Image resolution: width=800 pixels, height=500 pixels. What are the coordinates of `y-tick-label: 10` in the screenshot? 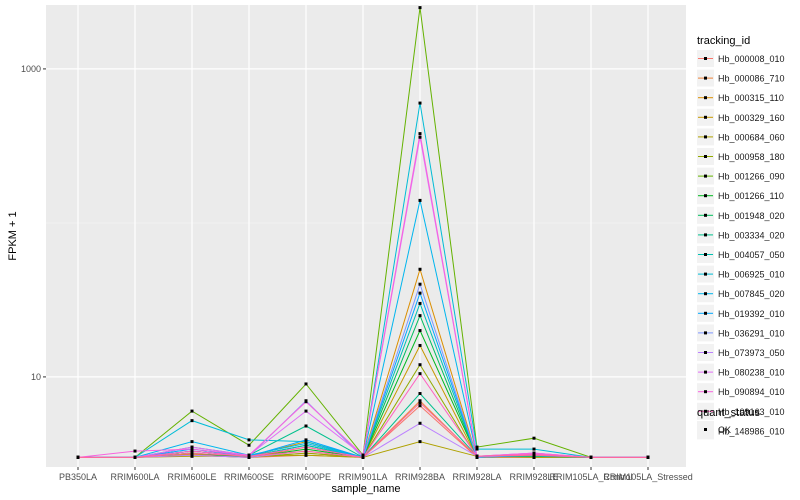 It's located at (36, 377).